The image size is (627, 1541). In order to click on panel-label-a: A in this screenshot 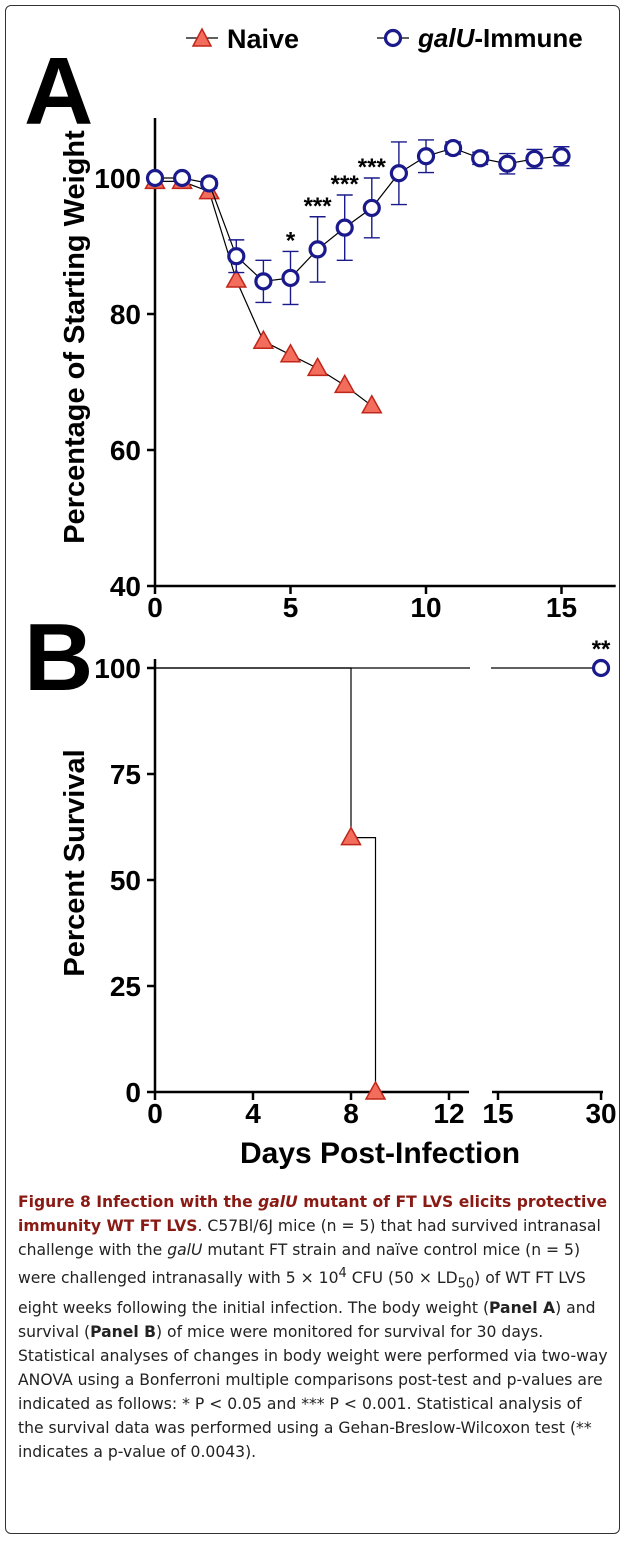, I will do `click(58, 91)`.